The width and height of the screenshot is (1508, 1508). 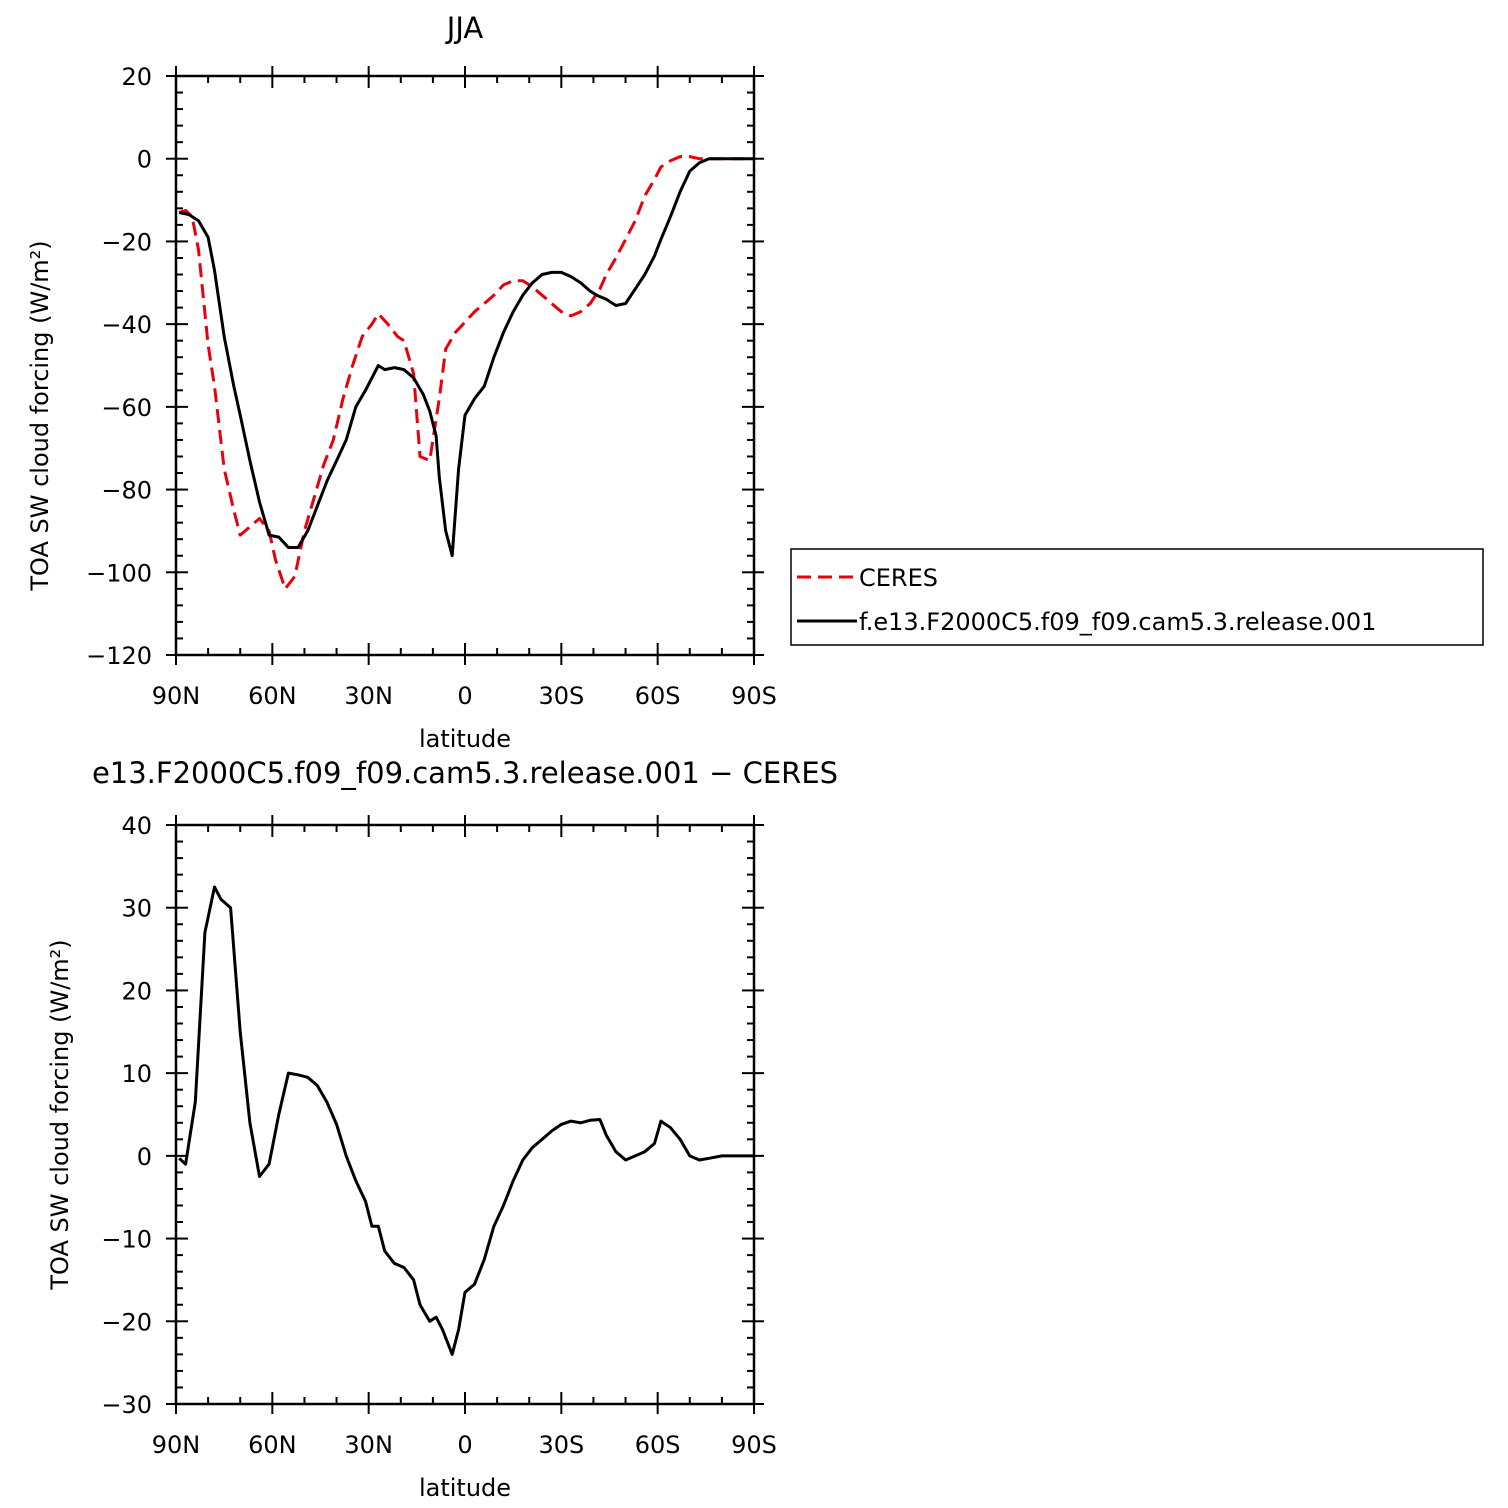 I want to click on y-tick-label: 10, so click(x=136, y=1074).